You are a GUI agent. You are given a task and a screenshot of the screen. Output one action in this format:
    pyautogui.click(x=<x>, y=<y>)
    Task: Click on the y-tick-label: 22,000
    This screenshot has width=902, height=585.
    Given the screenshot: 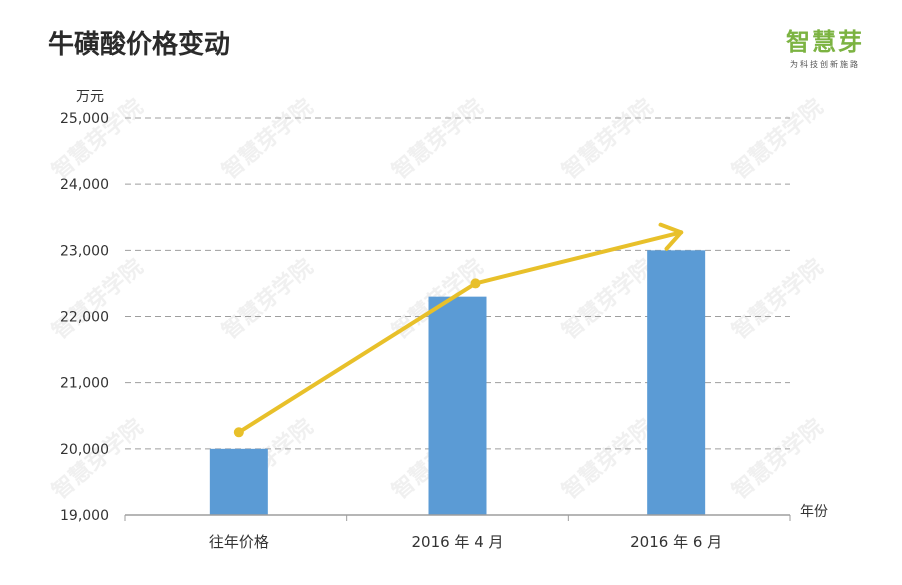 What is the action you would take?
    pyautogui.click(x=84, y=318)
    